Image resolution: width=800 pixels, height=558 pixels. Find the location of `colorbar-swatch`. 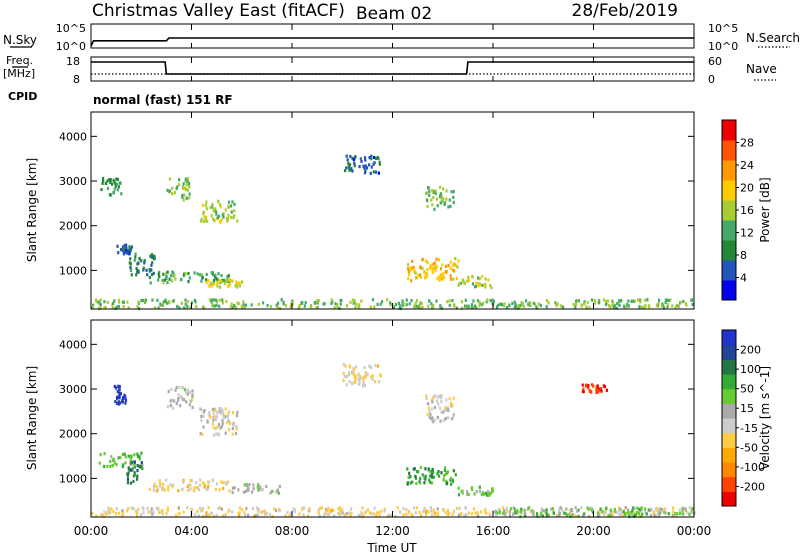

colorbar-swatch is located at coordinates (729, 290).